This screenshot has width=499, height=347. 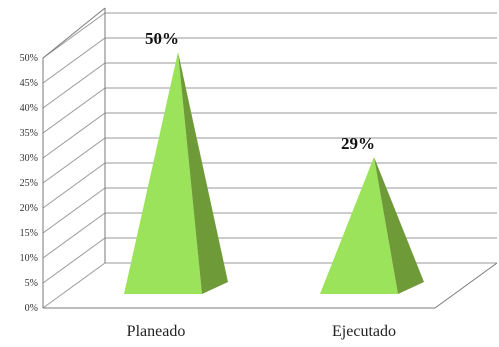 What do you see at coordinates (29, 108) in the screenshot?
I see `y-tick-label: 40%` at bounding box center [29, 108].